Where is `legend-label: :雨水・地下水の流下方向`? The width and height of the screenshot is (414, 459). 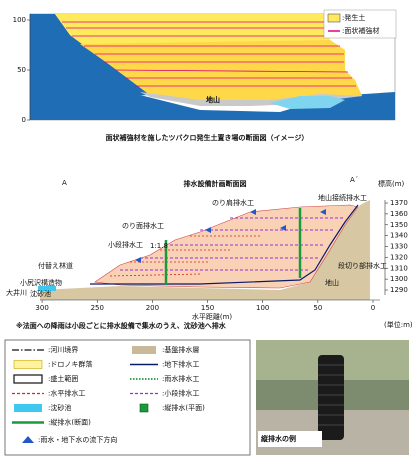
legend-label: :雨水・地下水の流下方向 is located at coordinates (77, 439).